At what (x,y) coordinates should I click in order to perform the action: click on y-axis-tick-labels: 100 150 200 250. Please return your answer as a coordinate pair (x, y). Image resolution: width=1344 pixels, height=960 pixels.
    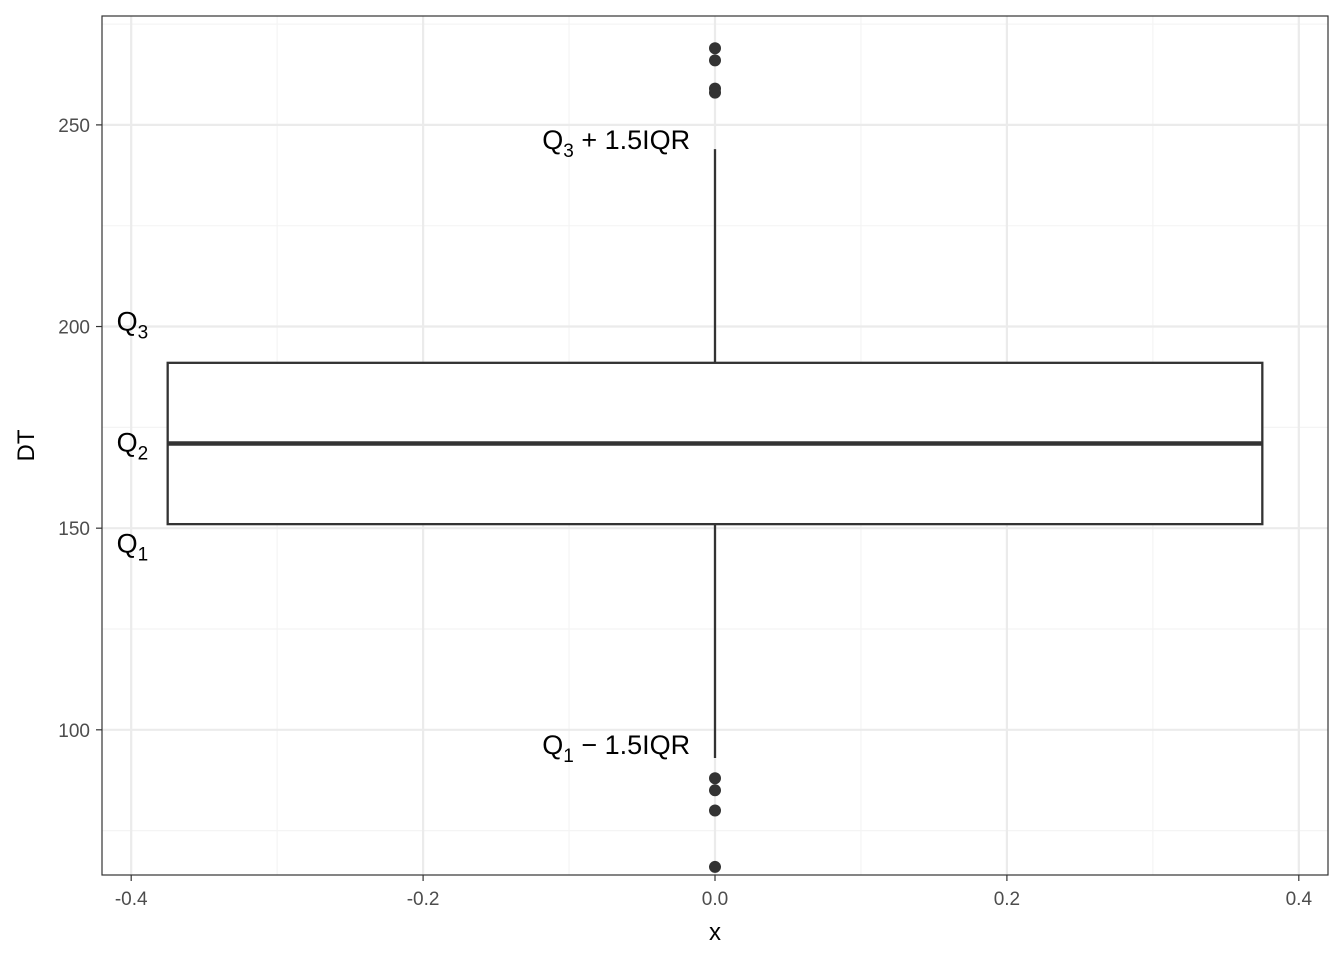
    Looking at the image, I should click on (74, 429).